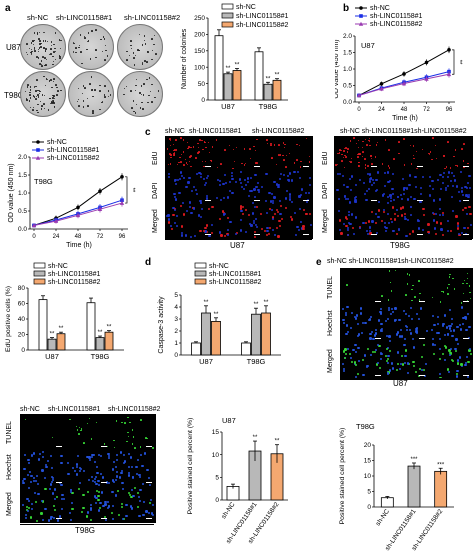 This screenshot has width=474, height=554. Describe the element at coordinates (381, 110) in the screenshot. I see `x-tick-label: 24` at that location.